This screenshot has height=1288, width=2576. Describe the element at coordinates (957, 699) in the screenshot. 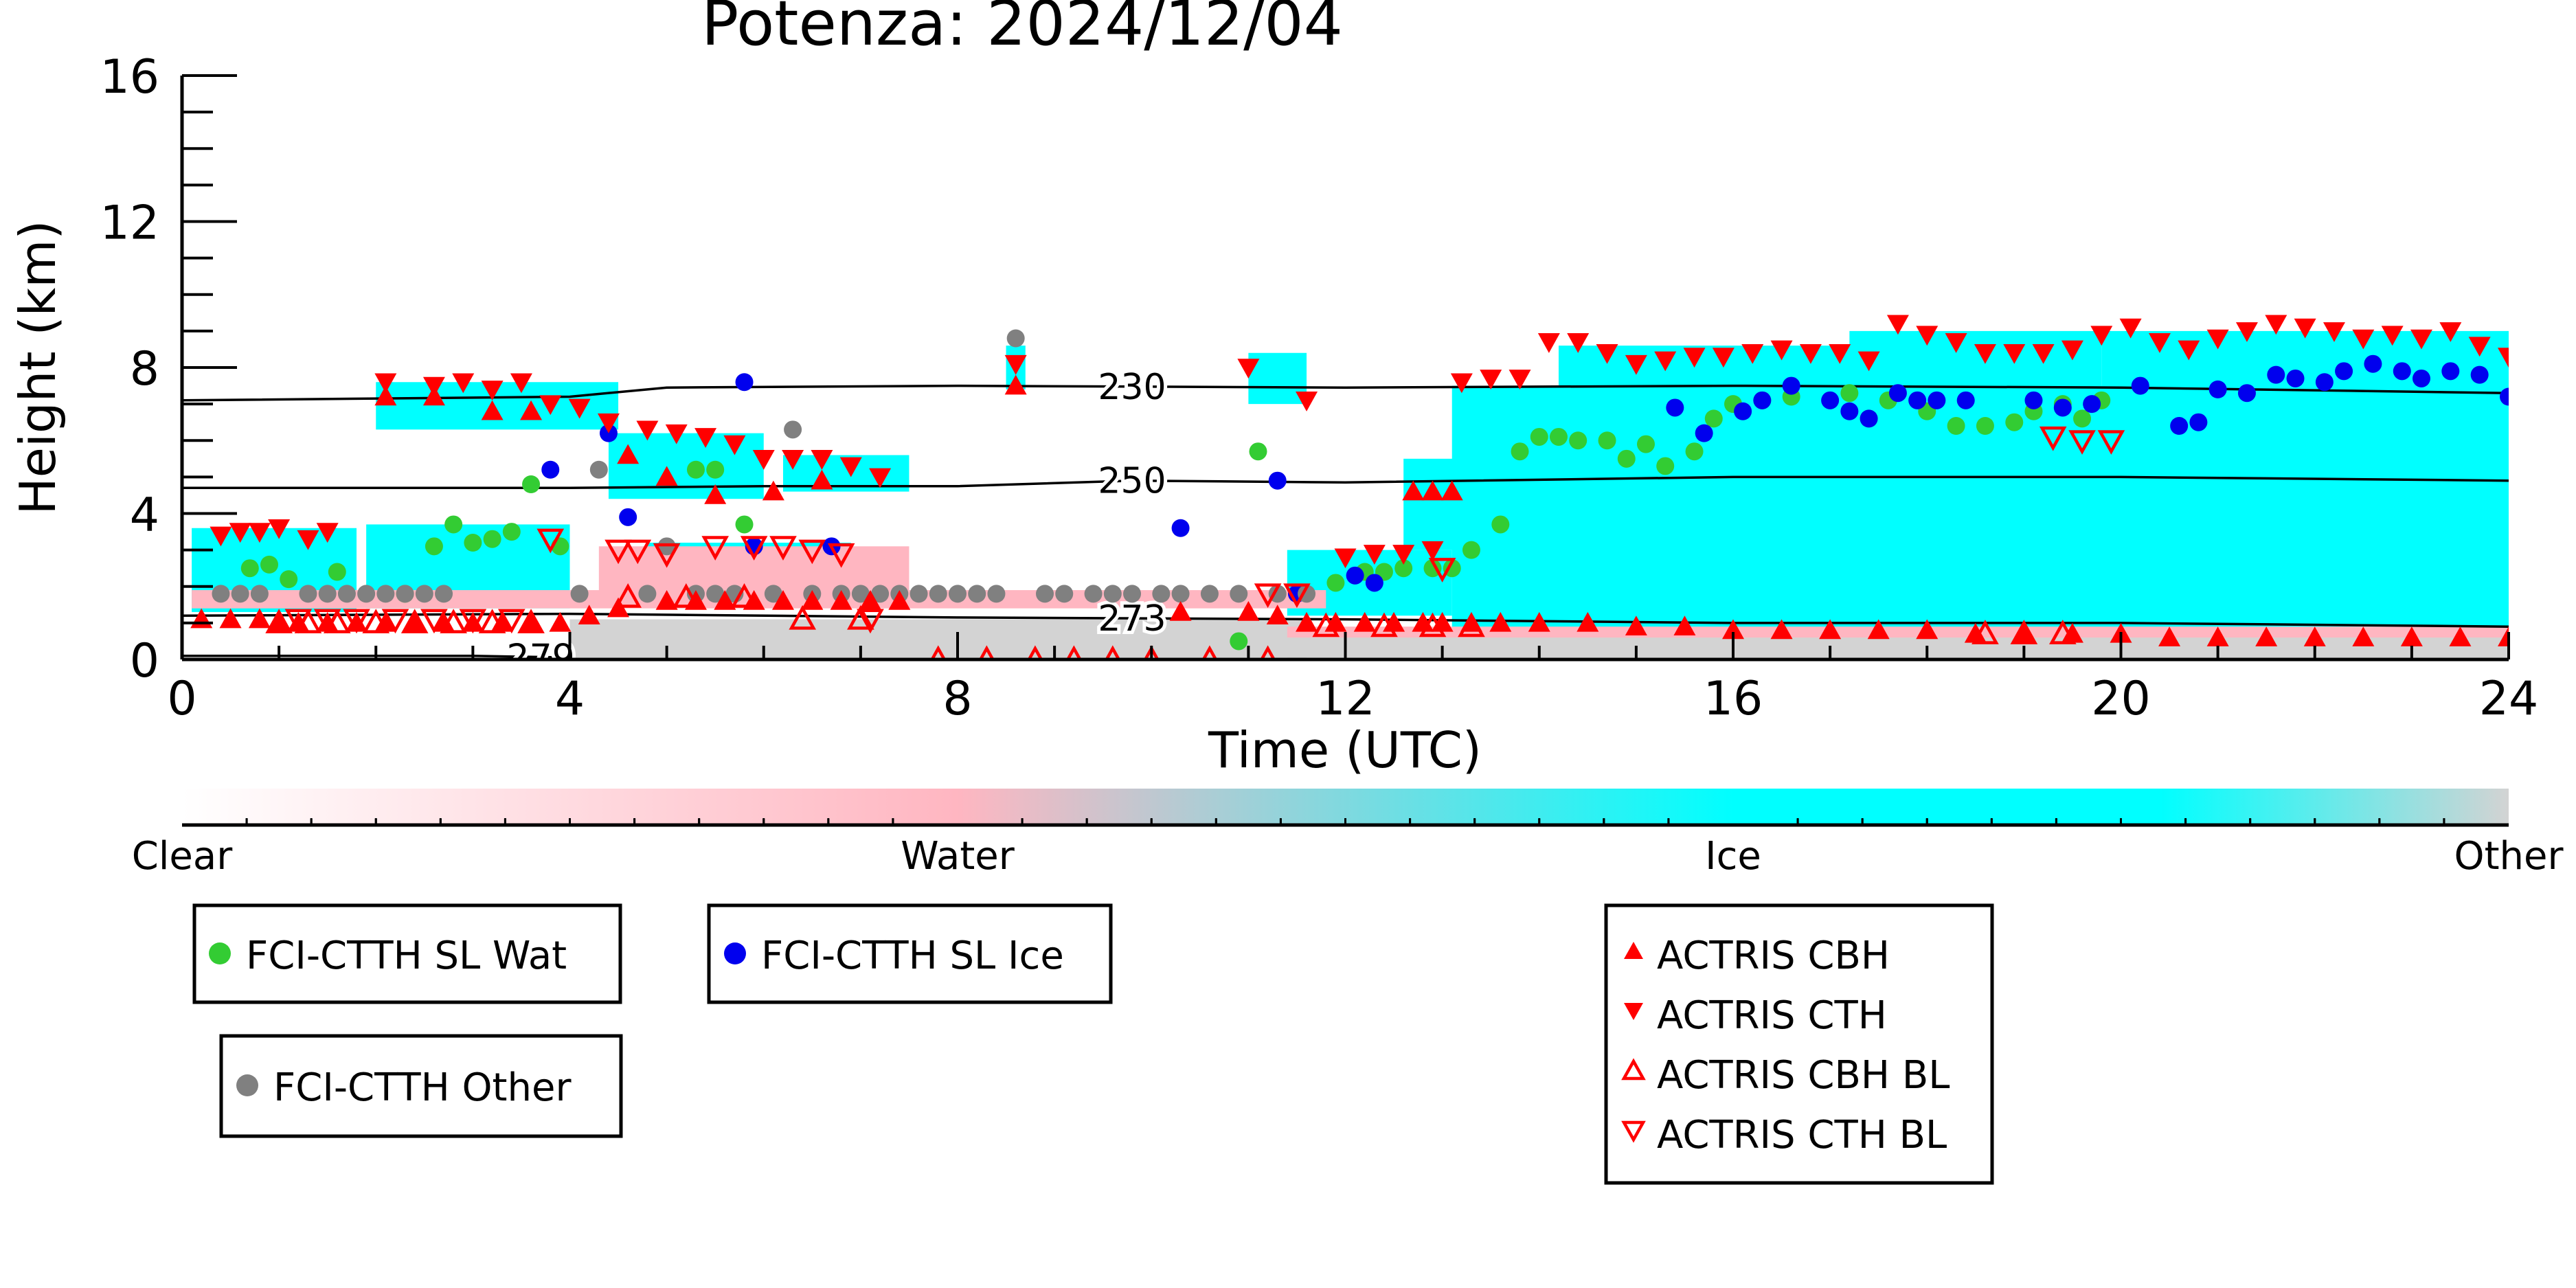

I see `x-tick-label: 8` at that location.